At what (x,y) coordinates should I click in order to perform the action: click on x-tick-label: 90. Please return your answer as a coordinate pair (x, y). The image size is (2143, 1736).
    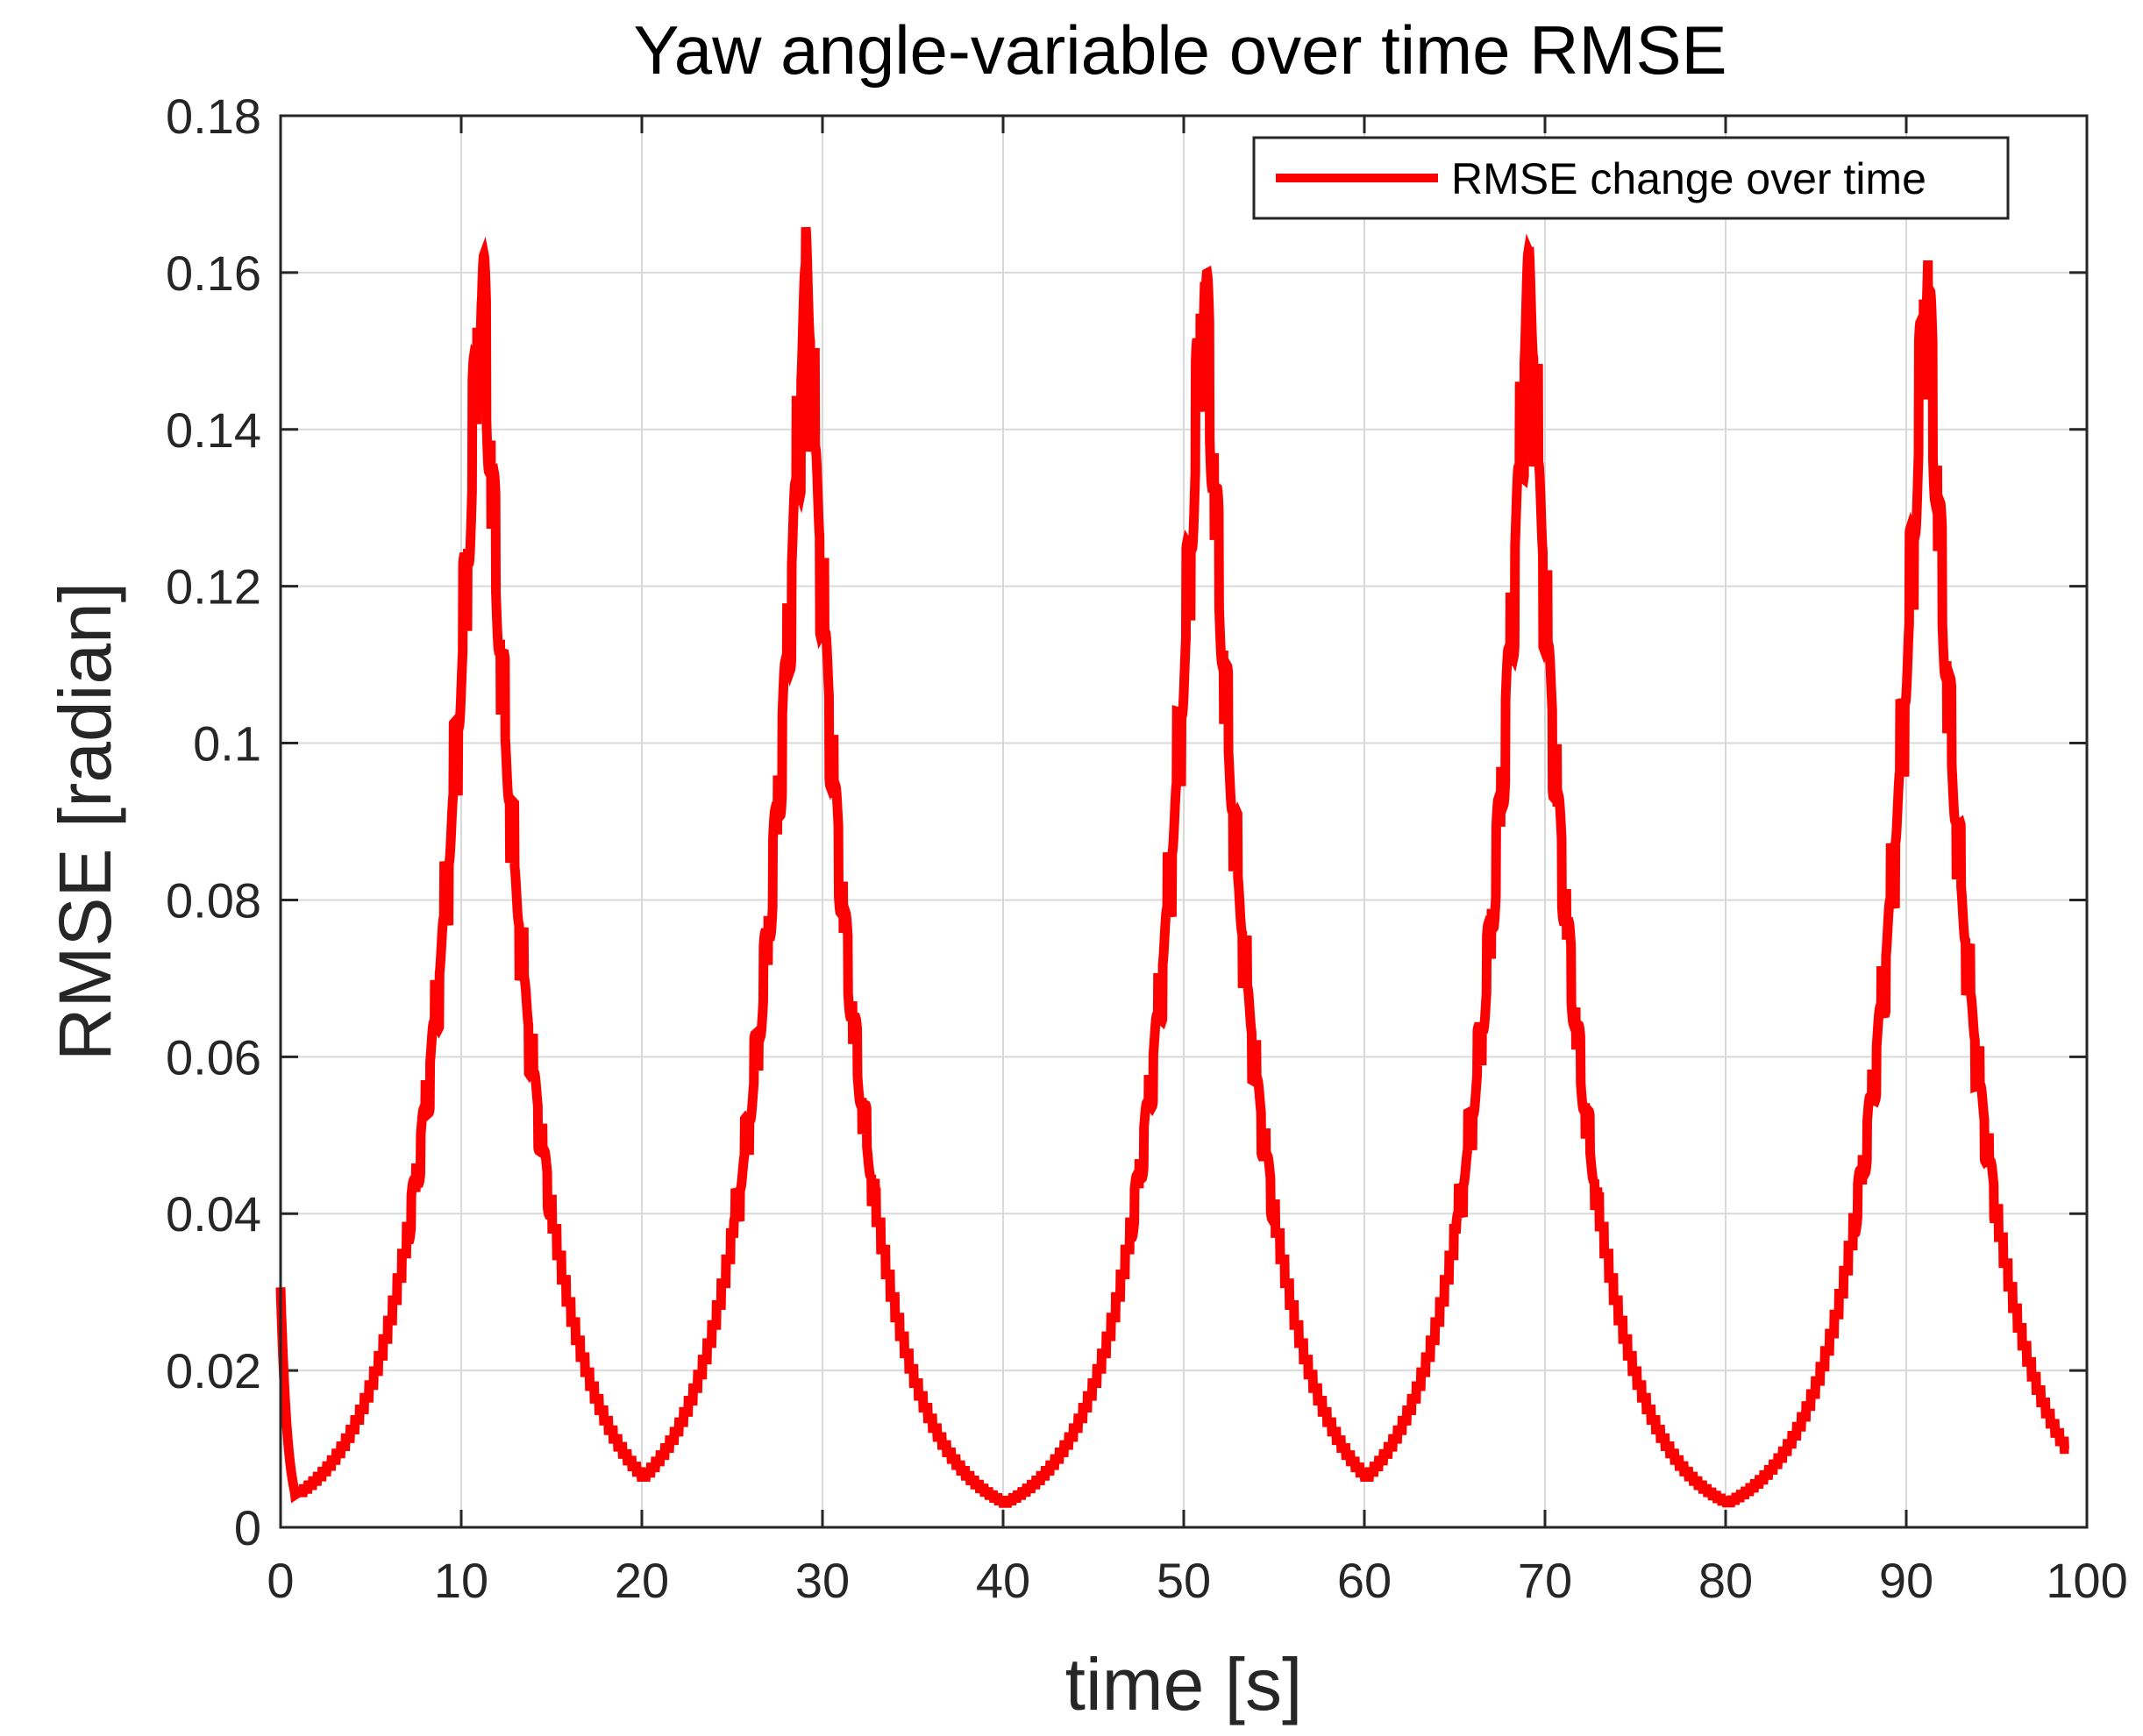
    Looking at the image, I should click on (1906, 1580).